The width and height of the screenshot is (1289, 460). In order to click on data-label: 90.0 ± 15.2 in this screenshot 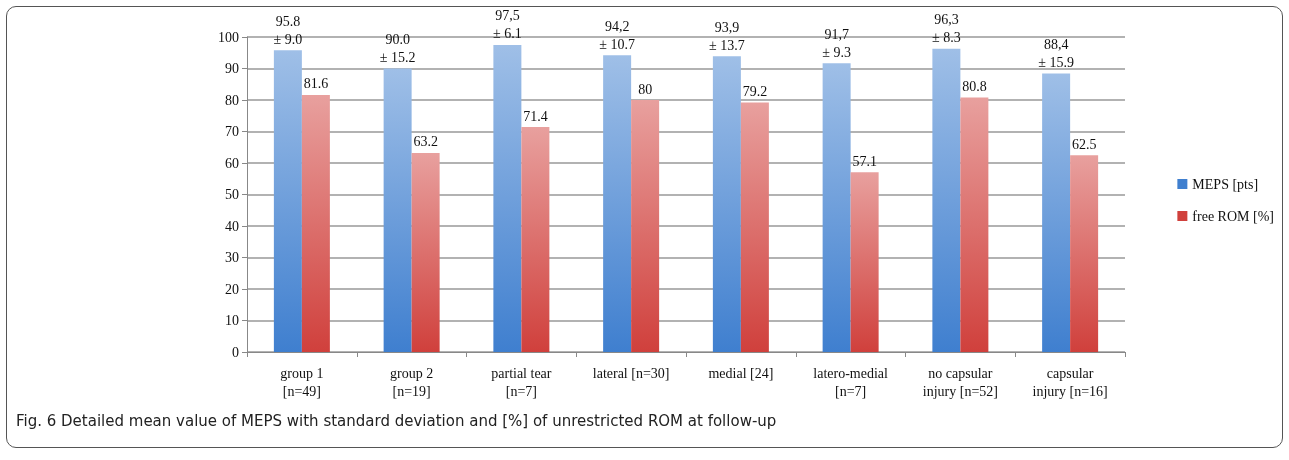, I will do `click(397, 48)`.